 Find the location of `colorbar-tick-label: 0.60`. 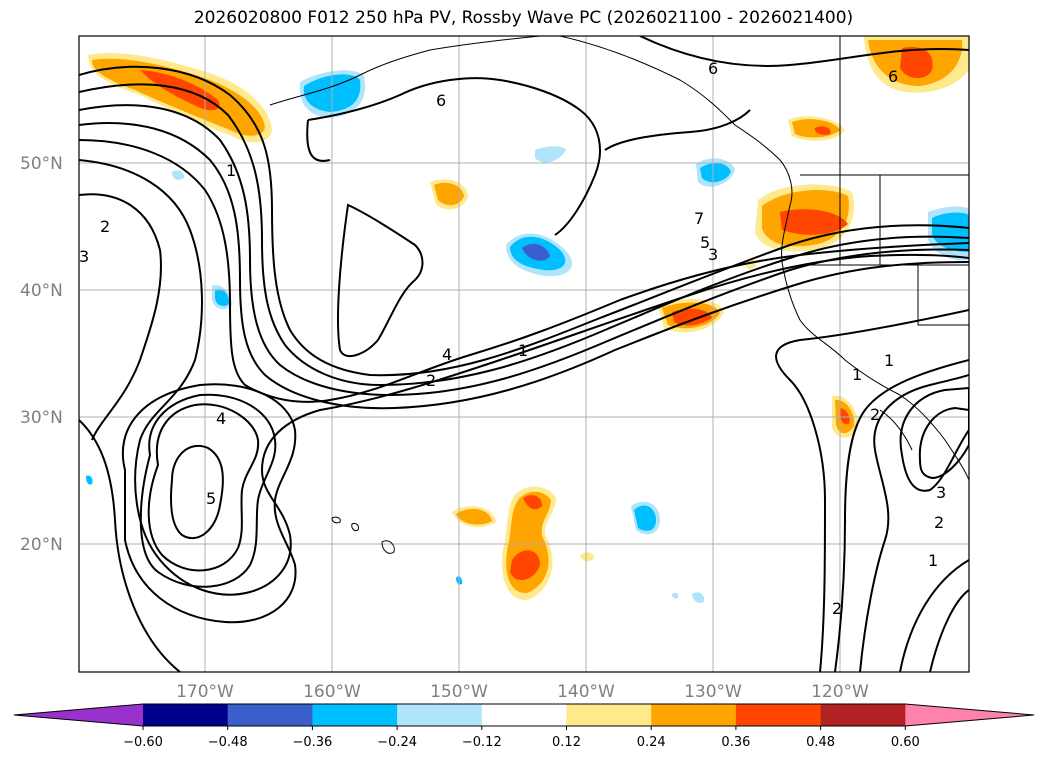

colorbar-tick-label: 0.60 is located at coordinates (905, 742).